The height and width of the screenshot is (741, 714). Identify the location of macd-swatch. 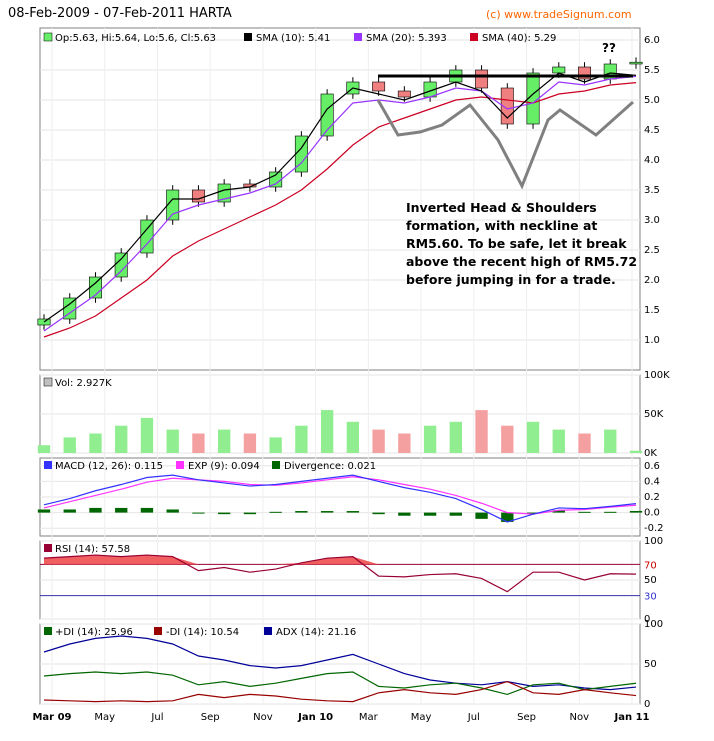
(48, 465).